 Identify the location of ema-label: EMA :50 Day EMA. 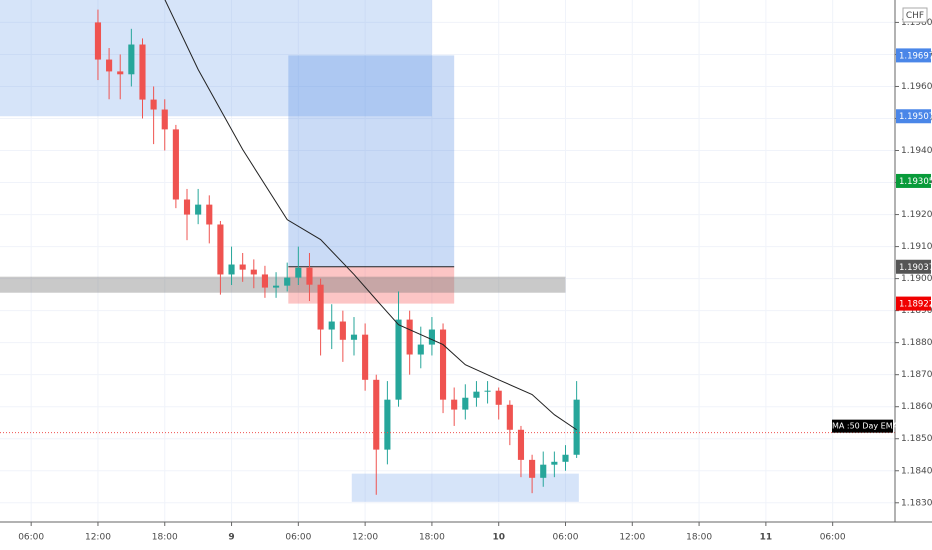
(863, 426).